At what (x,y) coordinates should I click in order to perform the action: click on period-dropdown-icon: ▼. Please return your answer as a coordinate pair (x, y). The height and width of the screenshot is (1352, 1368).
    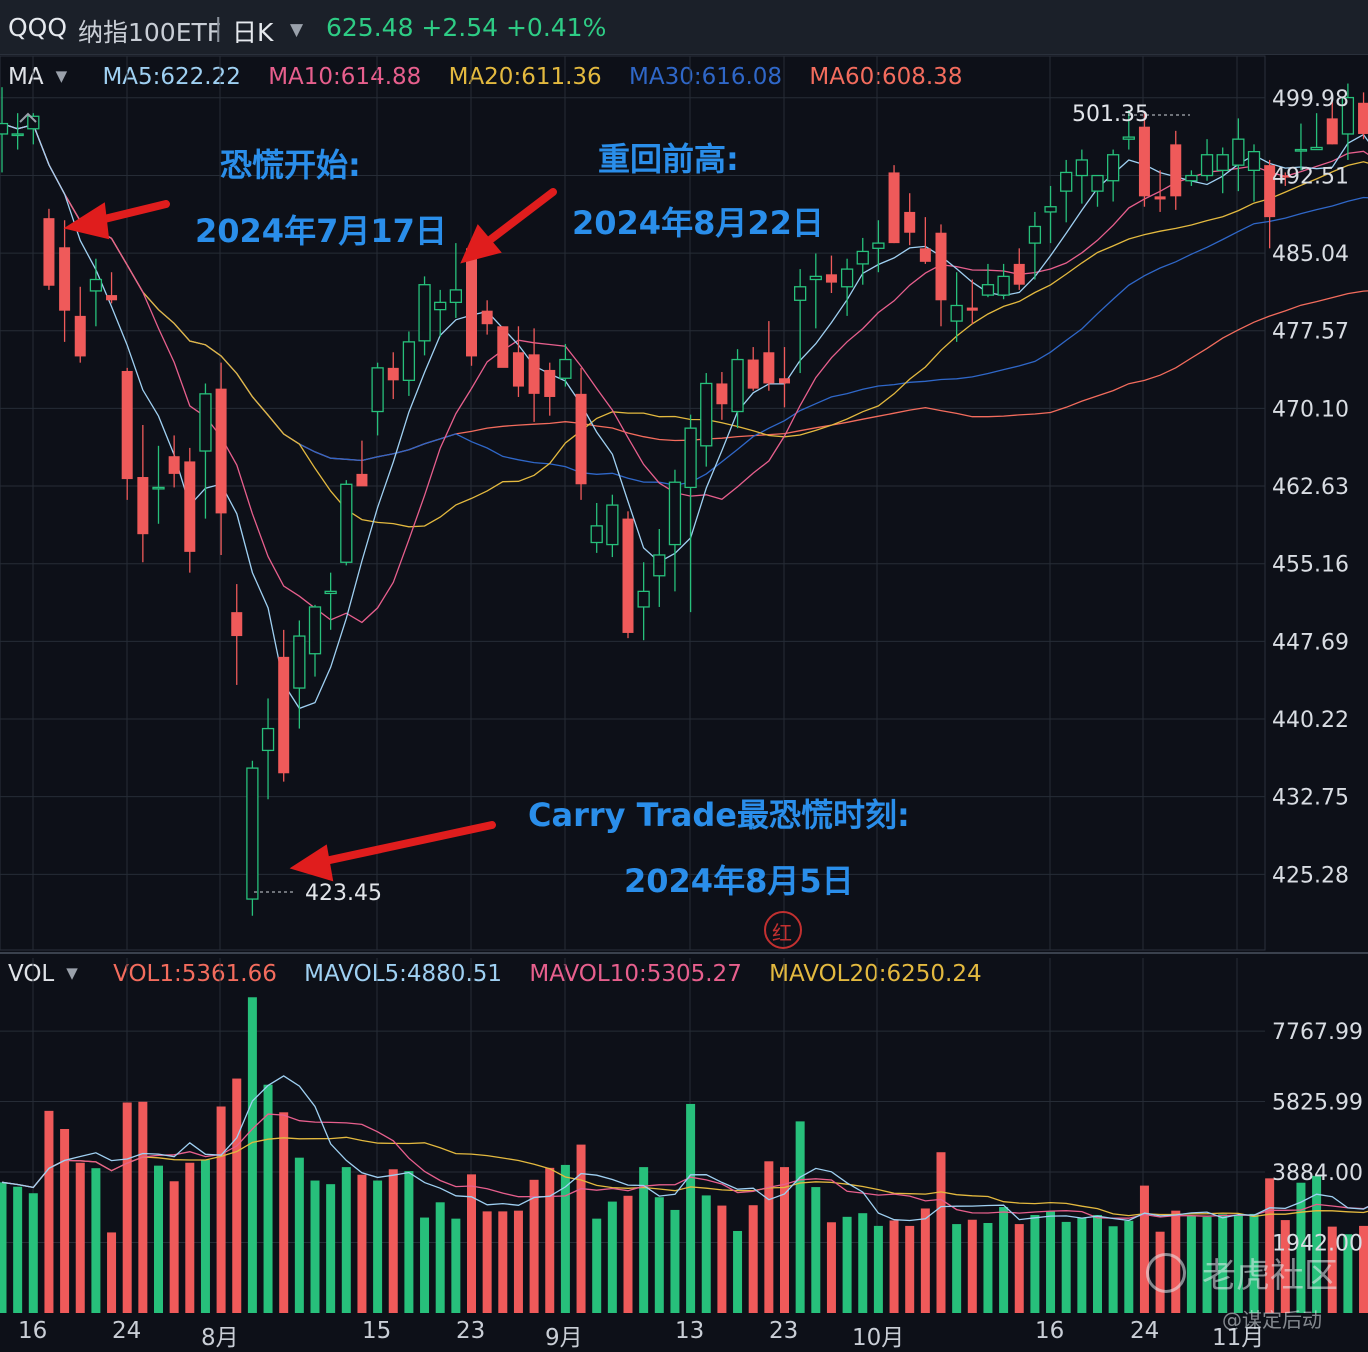
    Looking at the image, I should click on (297, 30).